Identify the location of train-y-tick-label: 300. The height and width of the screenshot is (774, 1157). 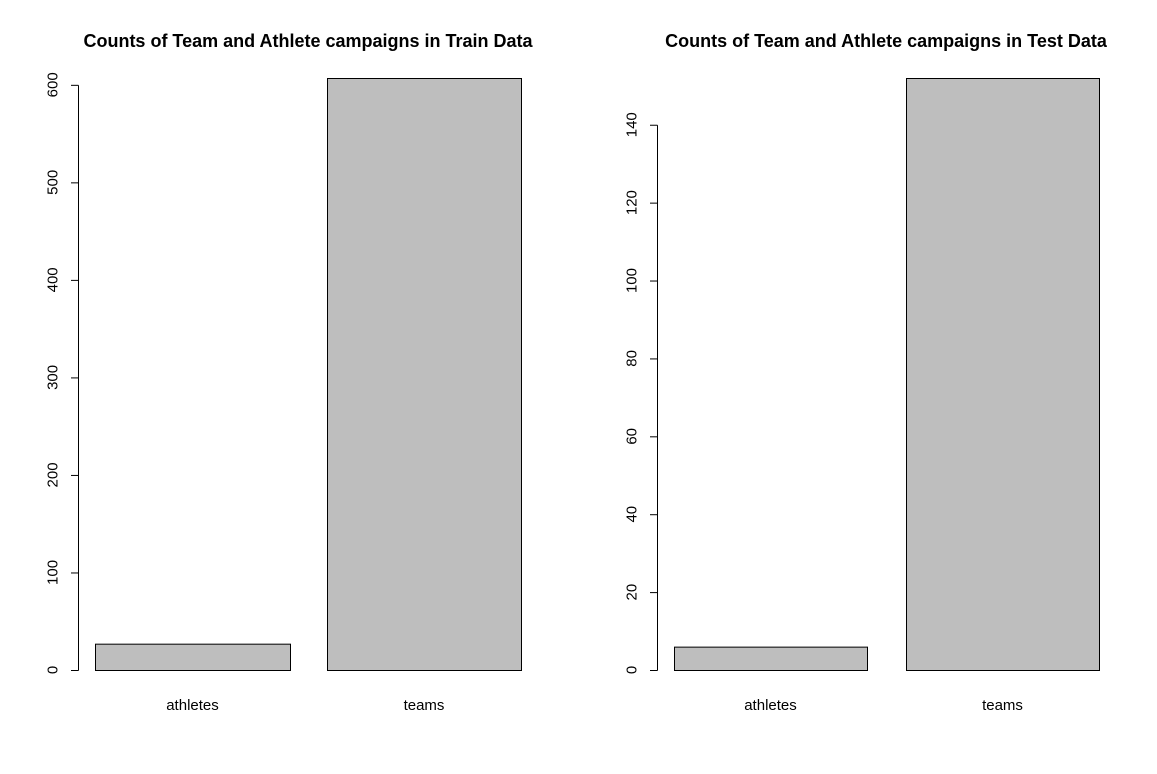
(53, 377).